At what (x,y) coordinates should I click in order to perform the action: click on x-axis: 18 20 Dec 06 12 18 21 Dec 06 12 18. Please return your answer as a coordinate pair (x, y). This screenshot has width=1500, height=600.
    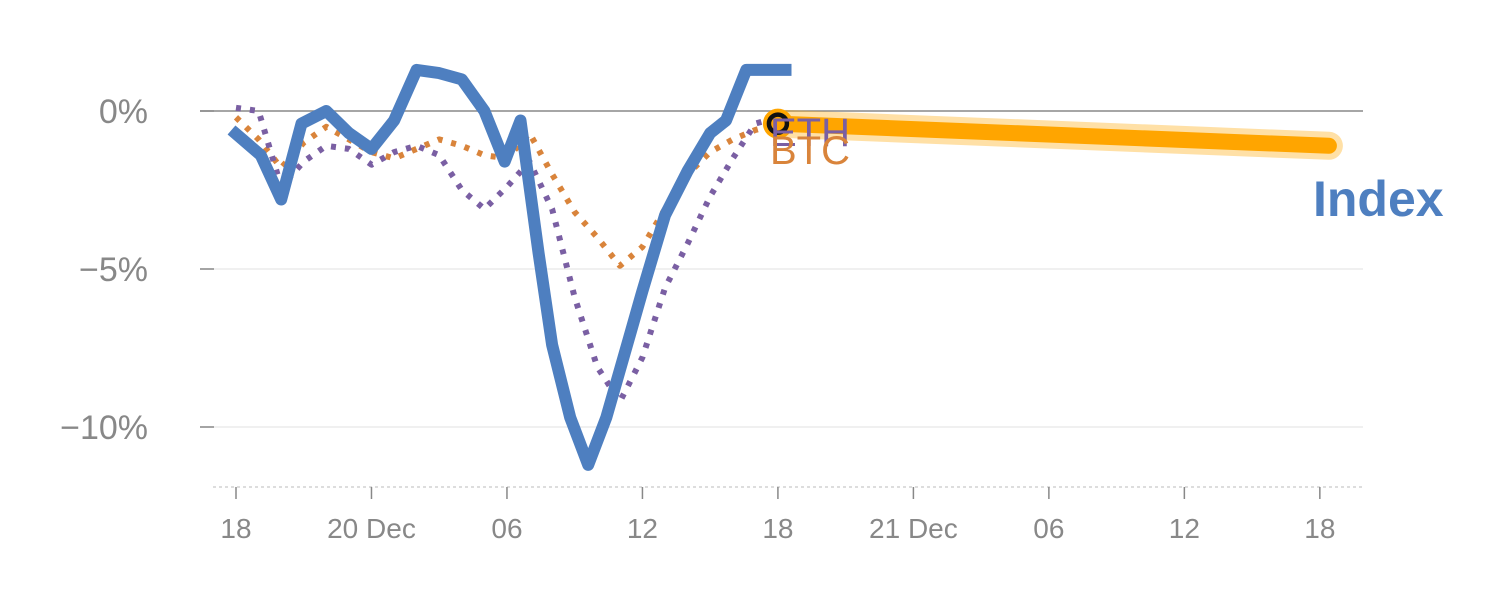
    Looking at the image, I should click on (788, 515).